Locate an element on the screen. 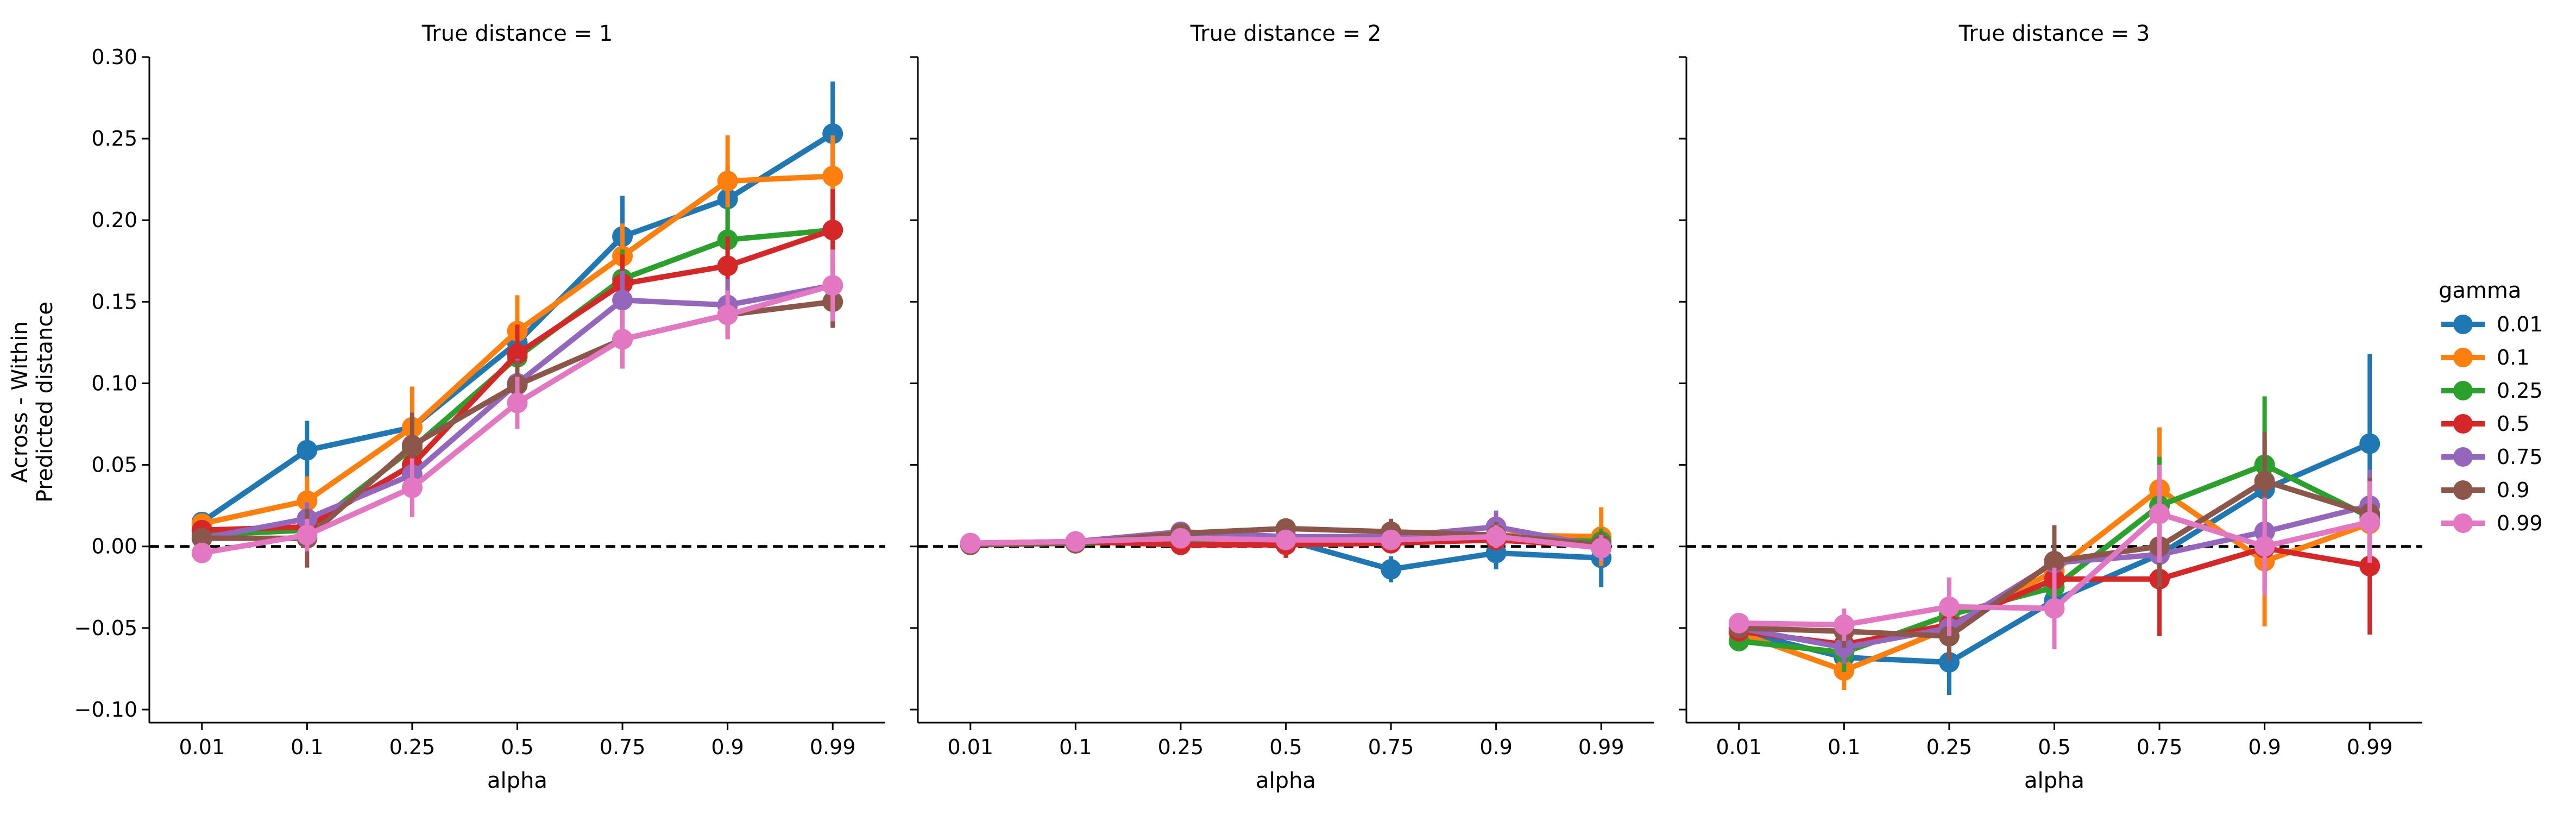 The image size is (2576, 815). panel-title: True distance = 1 is located at coordinates (517, 33).